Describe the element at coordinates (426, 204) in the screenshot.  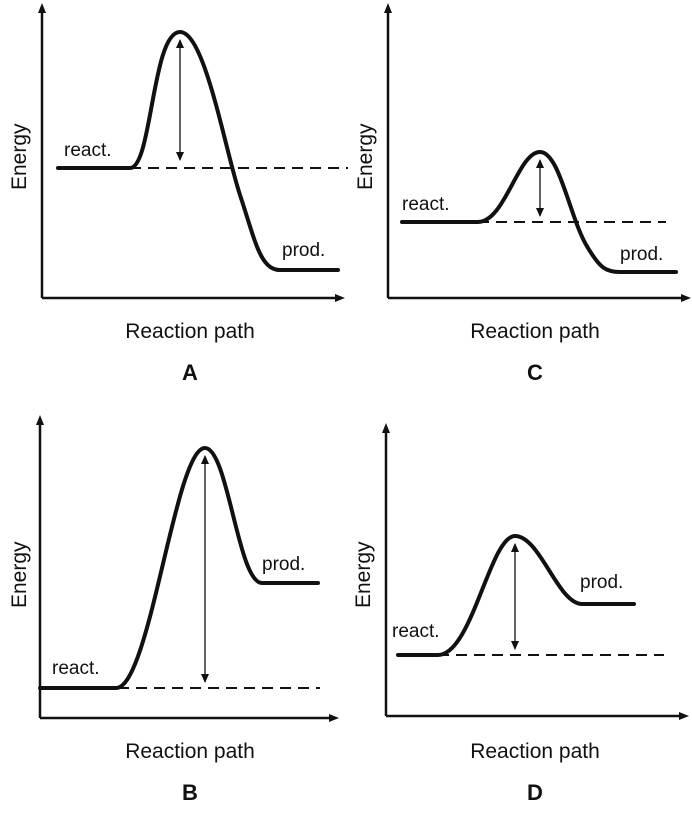
I see `panel-c-reactant-label: react.` at that location.